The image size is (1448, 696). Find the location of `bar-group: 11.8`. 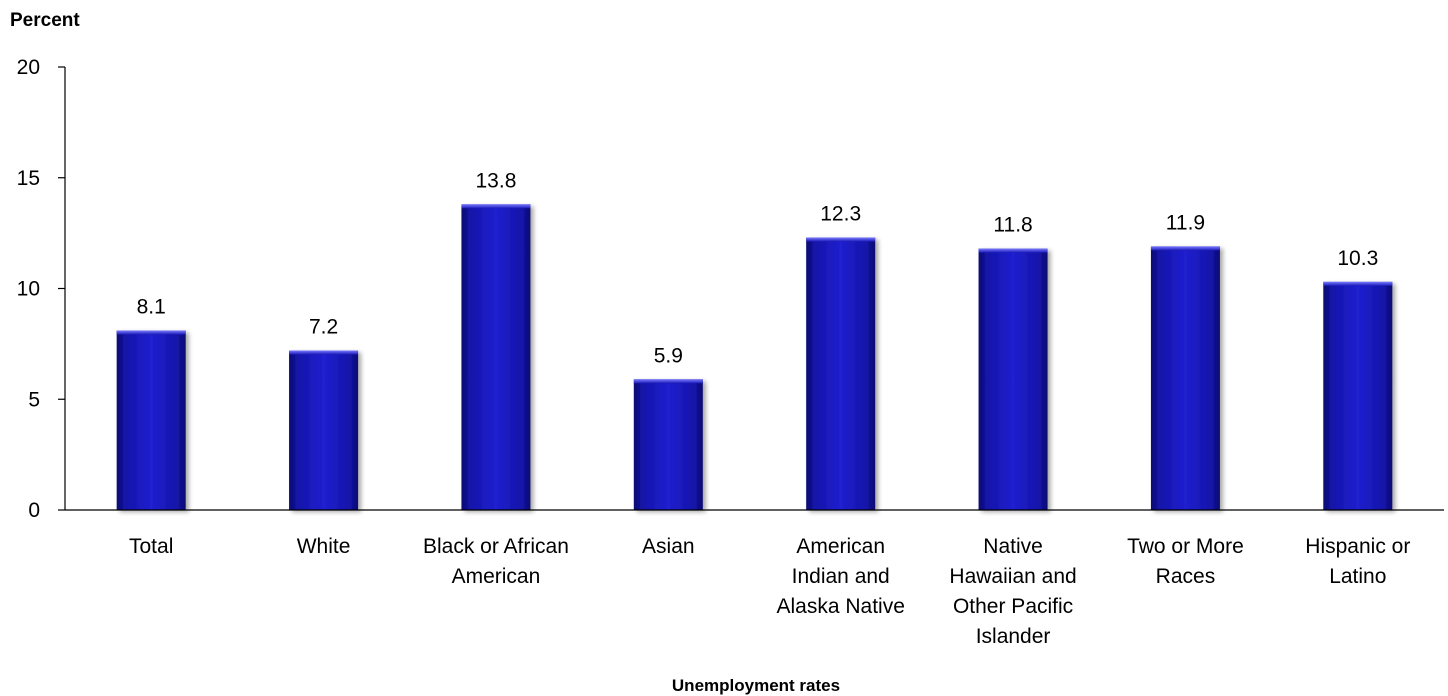

bar-group: 11.8 is located at coordinates (1013, 362).